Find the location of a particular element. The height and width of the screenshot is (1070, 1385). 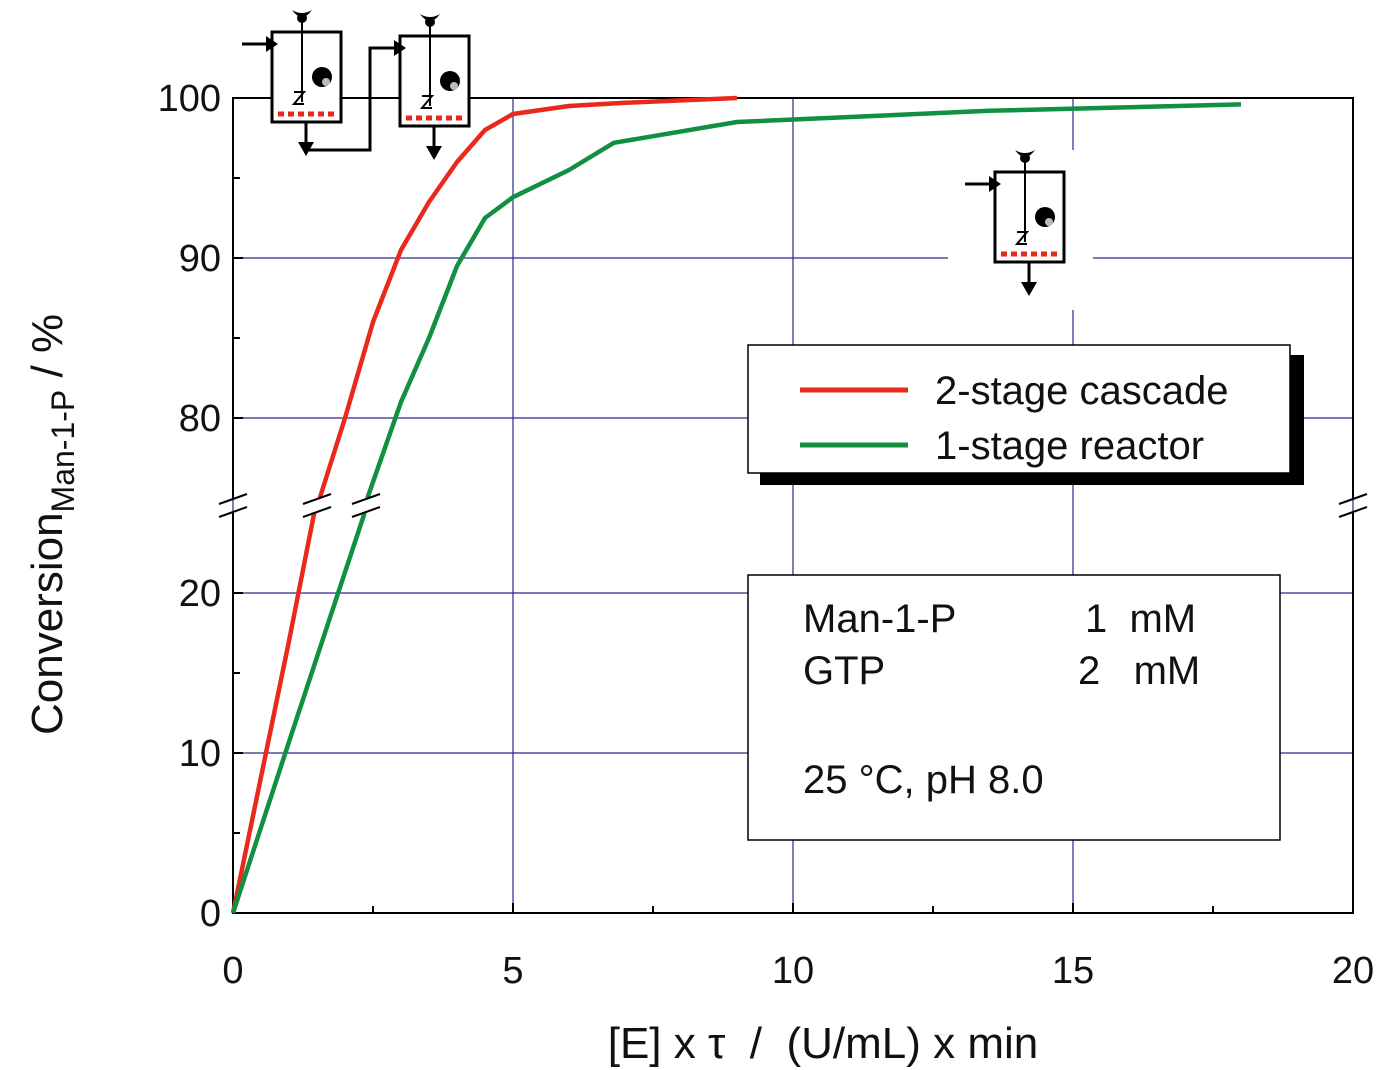

legend is located at coordinates (1025, 414).